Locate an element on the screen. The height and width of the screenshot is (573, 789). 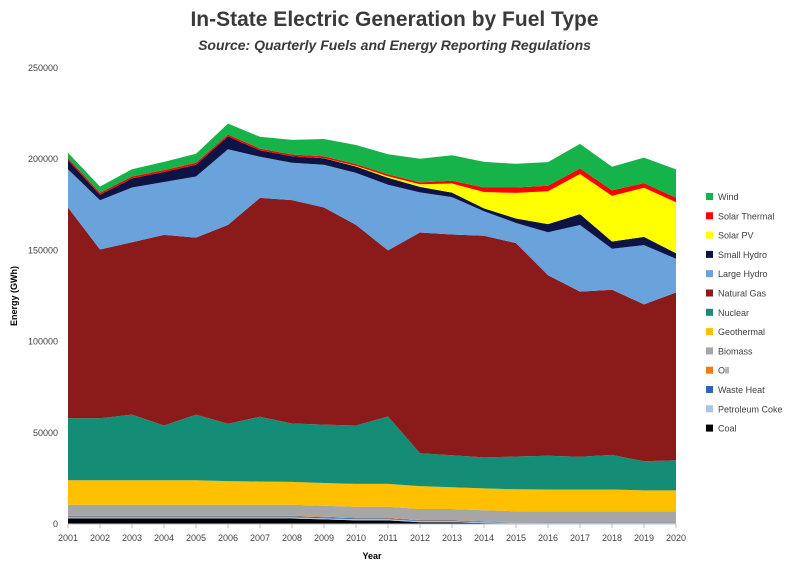
legend-label: Coal is located at coordinates (727, 429).